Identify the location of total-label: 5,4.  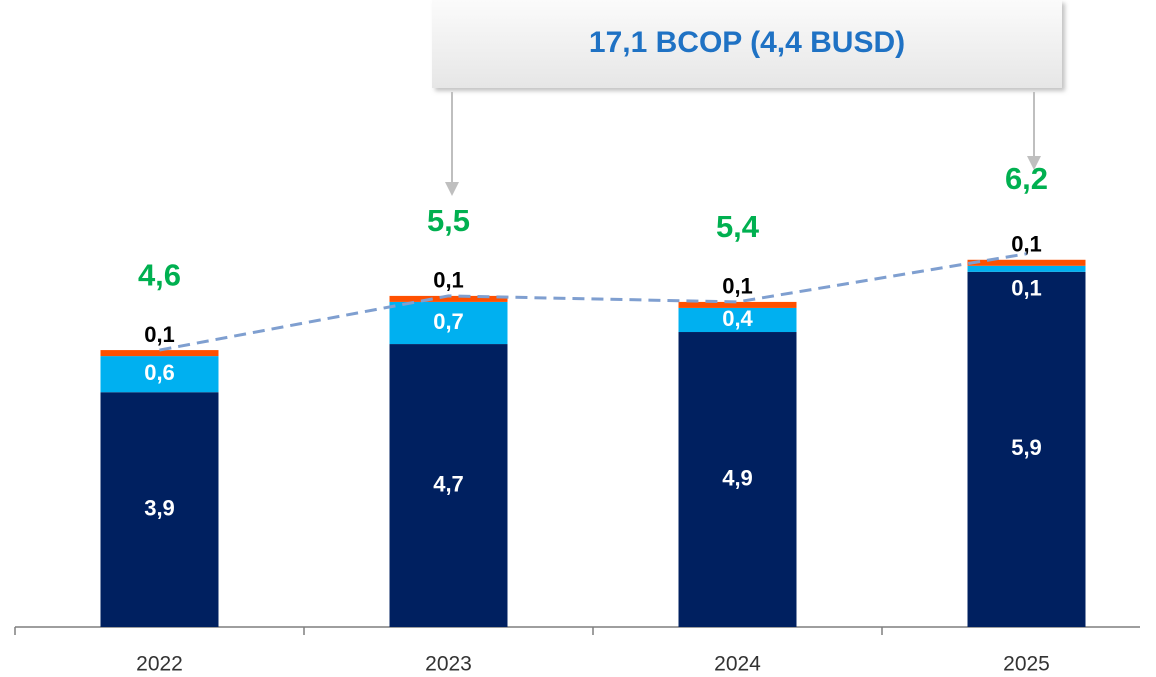
(738, 226).